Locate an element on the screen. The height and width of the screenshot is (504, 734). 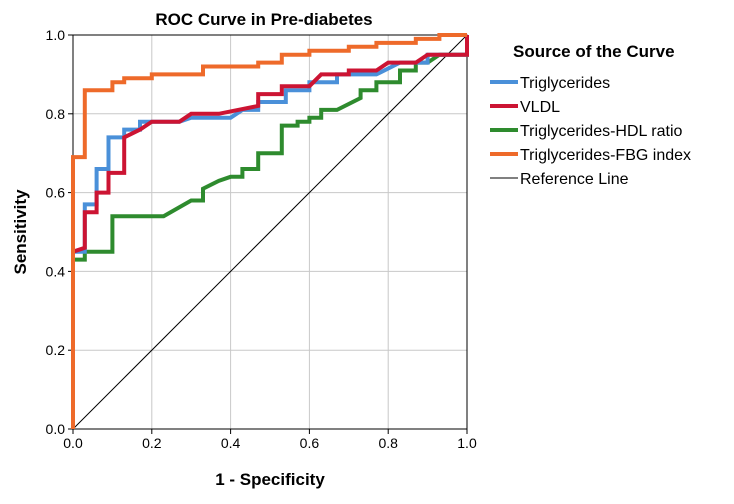
y-axis-label: Sensitivity is located at coordinates (20, 232).